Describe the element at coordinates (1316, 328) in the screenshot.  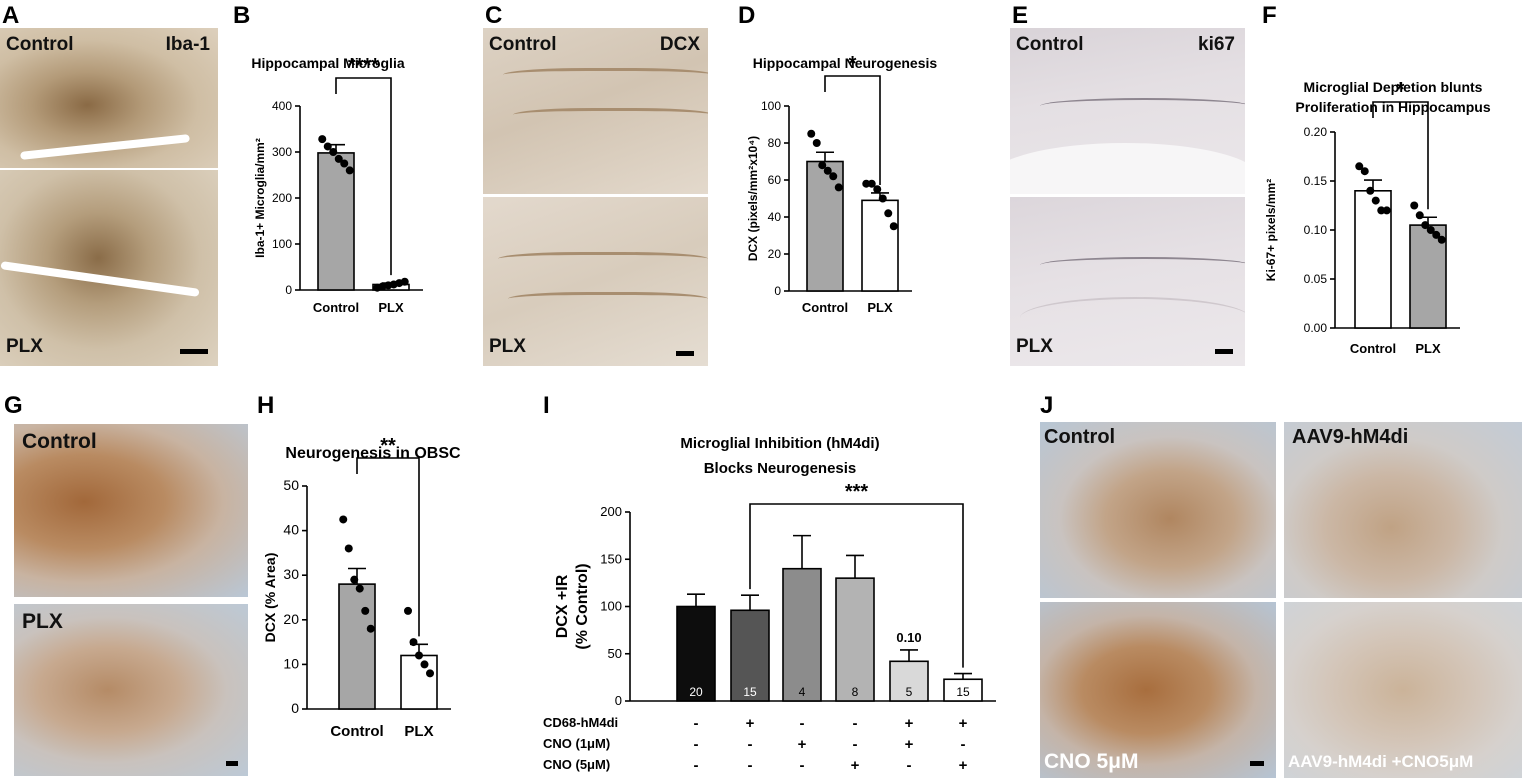
I see `y-tick-label: 0.00` at that location.